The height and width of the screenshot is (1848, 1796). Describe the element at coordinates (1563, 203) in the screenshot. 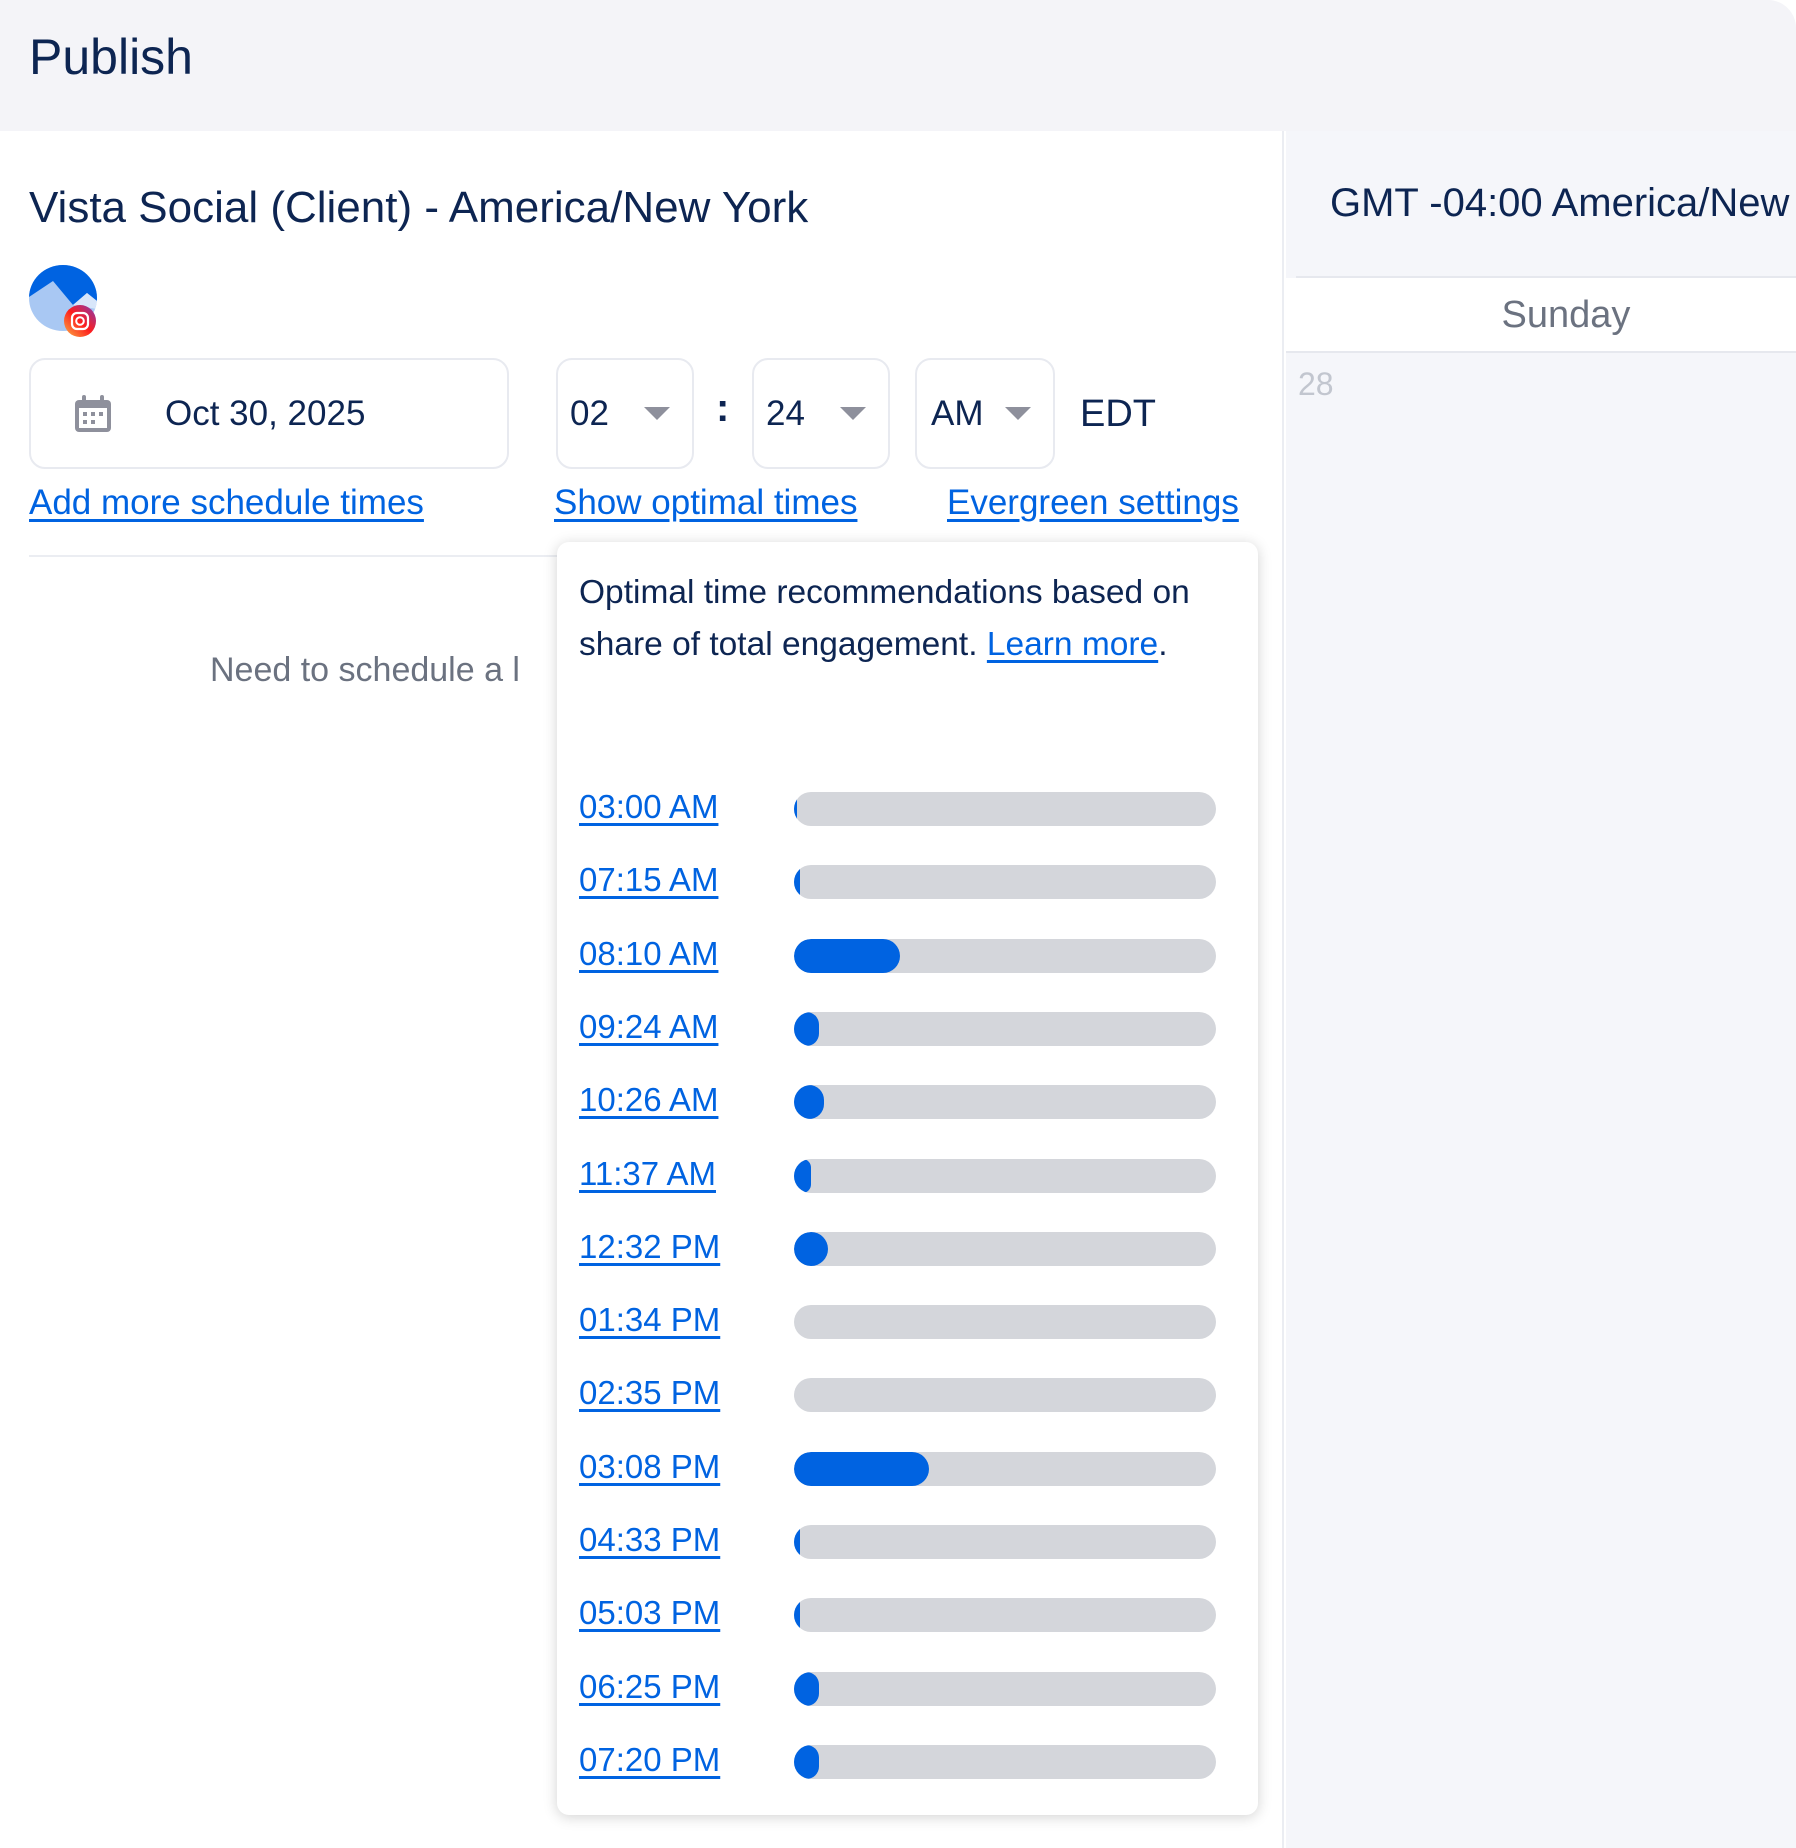

I see `calendar-timezone: GMT -04:00 America/New York` at that location.